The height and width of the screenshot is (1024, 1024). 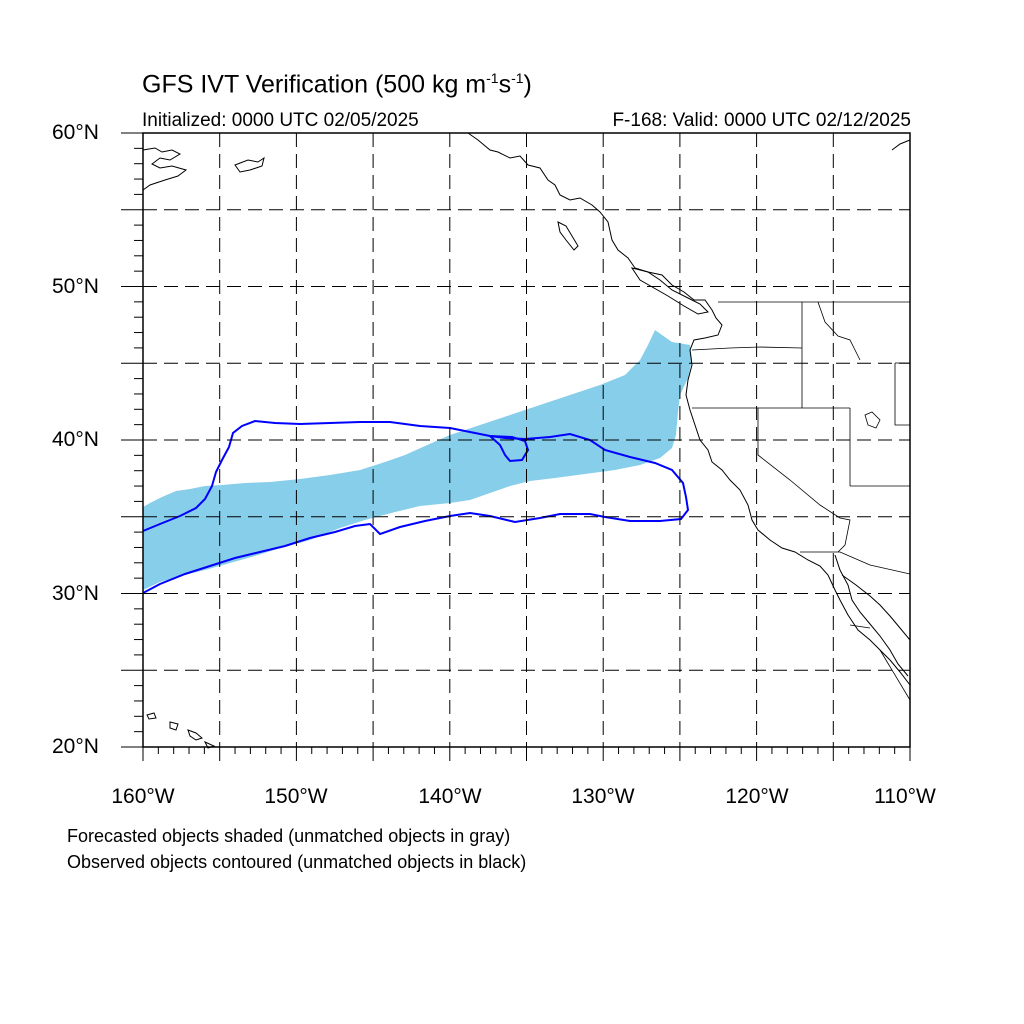 I want to click on east-coast-north, so click(x=901, y=145).